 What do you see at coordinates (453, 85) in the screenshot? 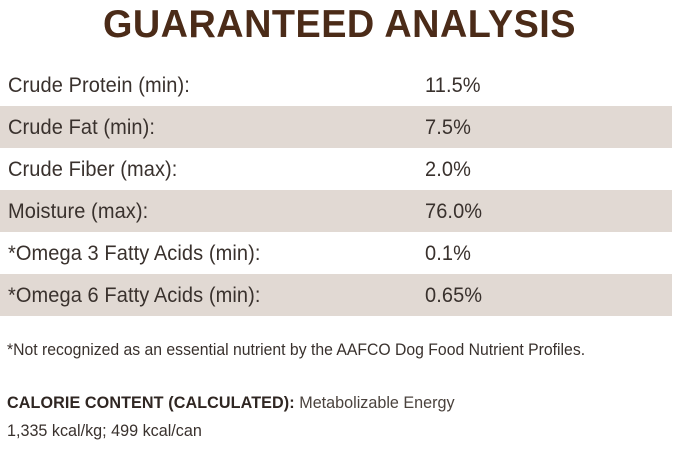
I see `nutrient-value: 11.5%` at bounding box center [453, 85].